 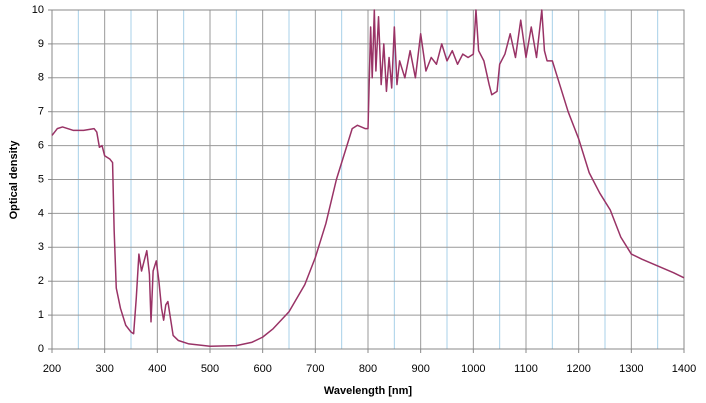 I want to click on x-tick-label: 300, so click(x=104, y=369).